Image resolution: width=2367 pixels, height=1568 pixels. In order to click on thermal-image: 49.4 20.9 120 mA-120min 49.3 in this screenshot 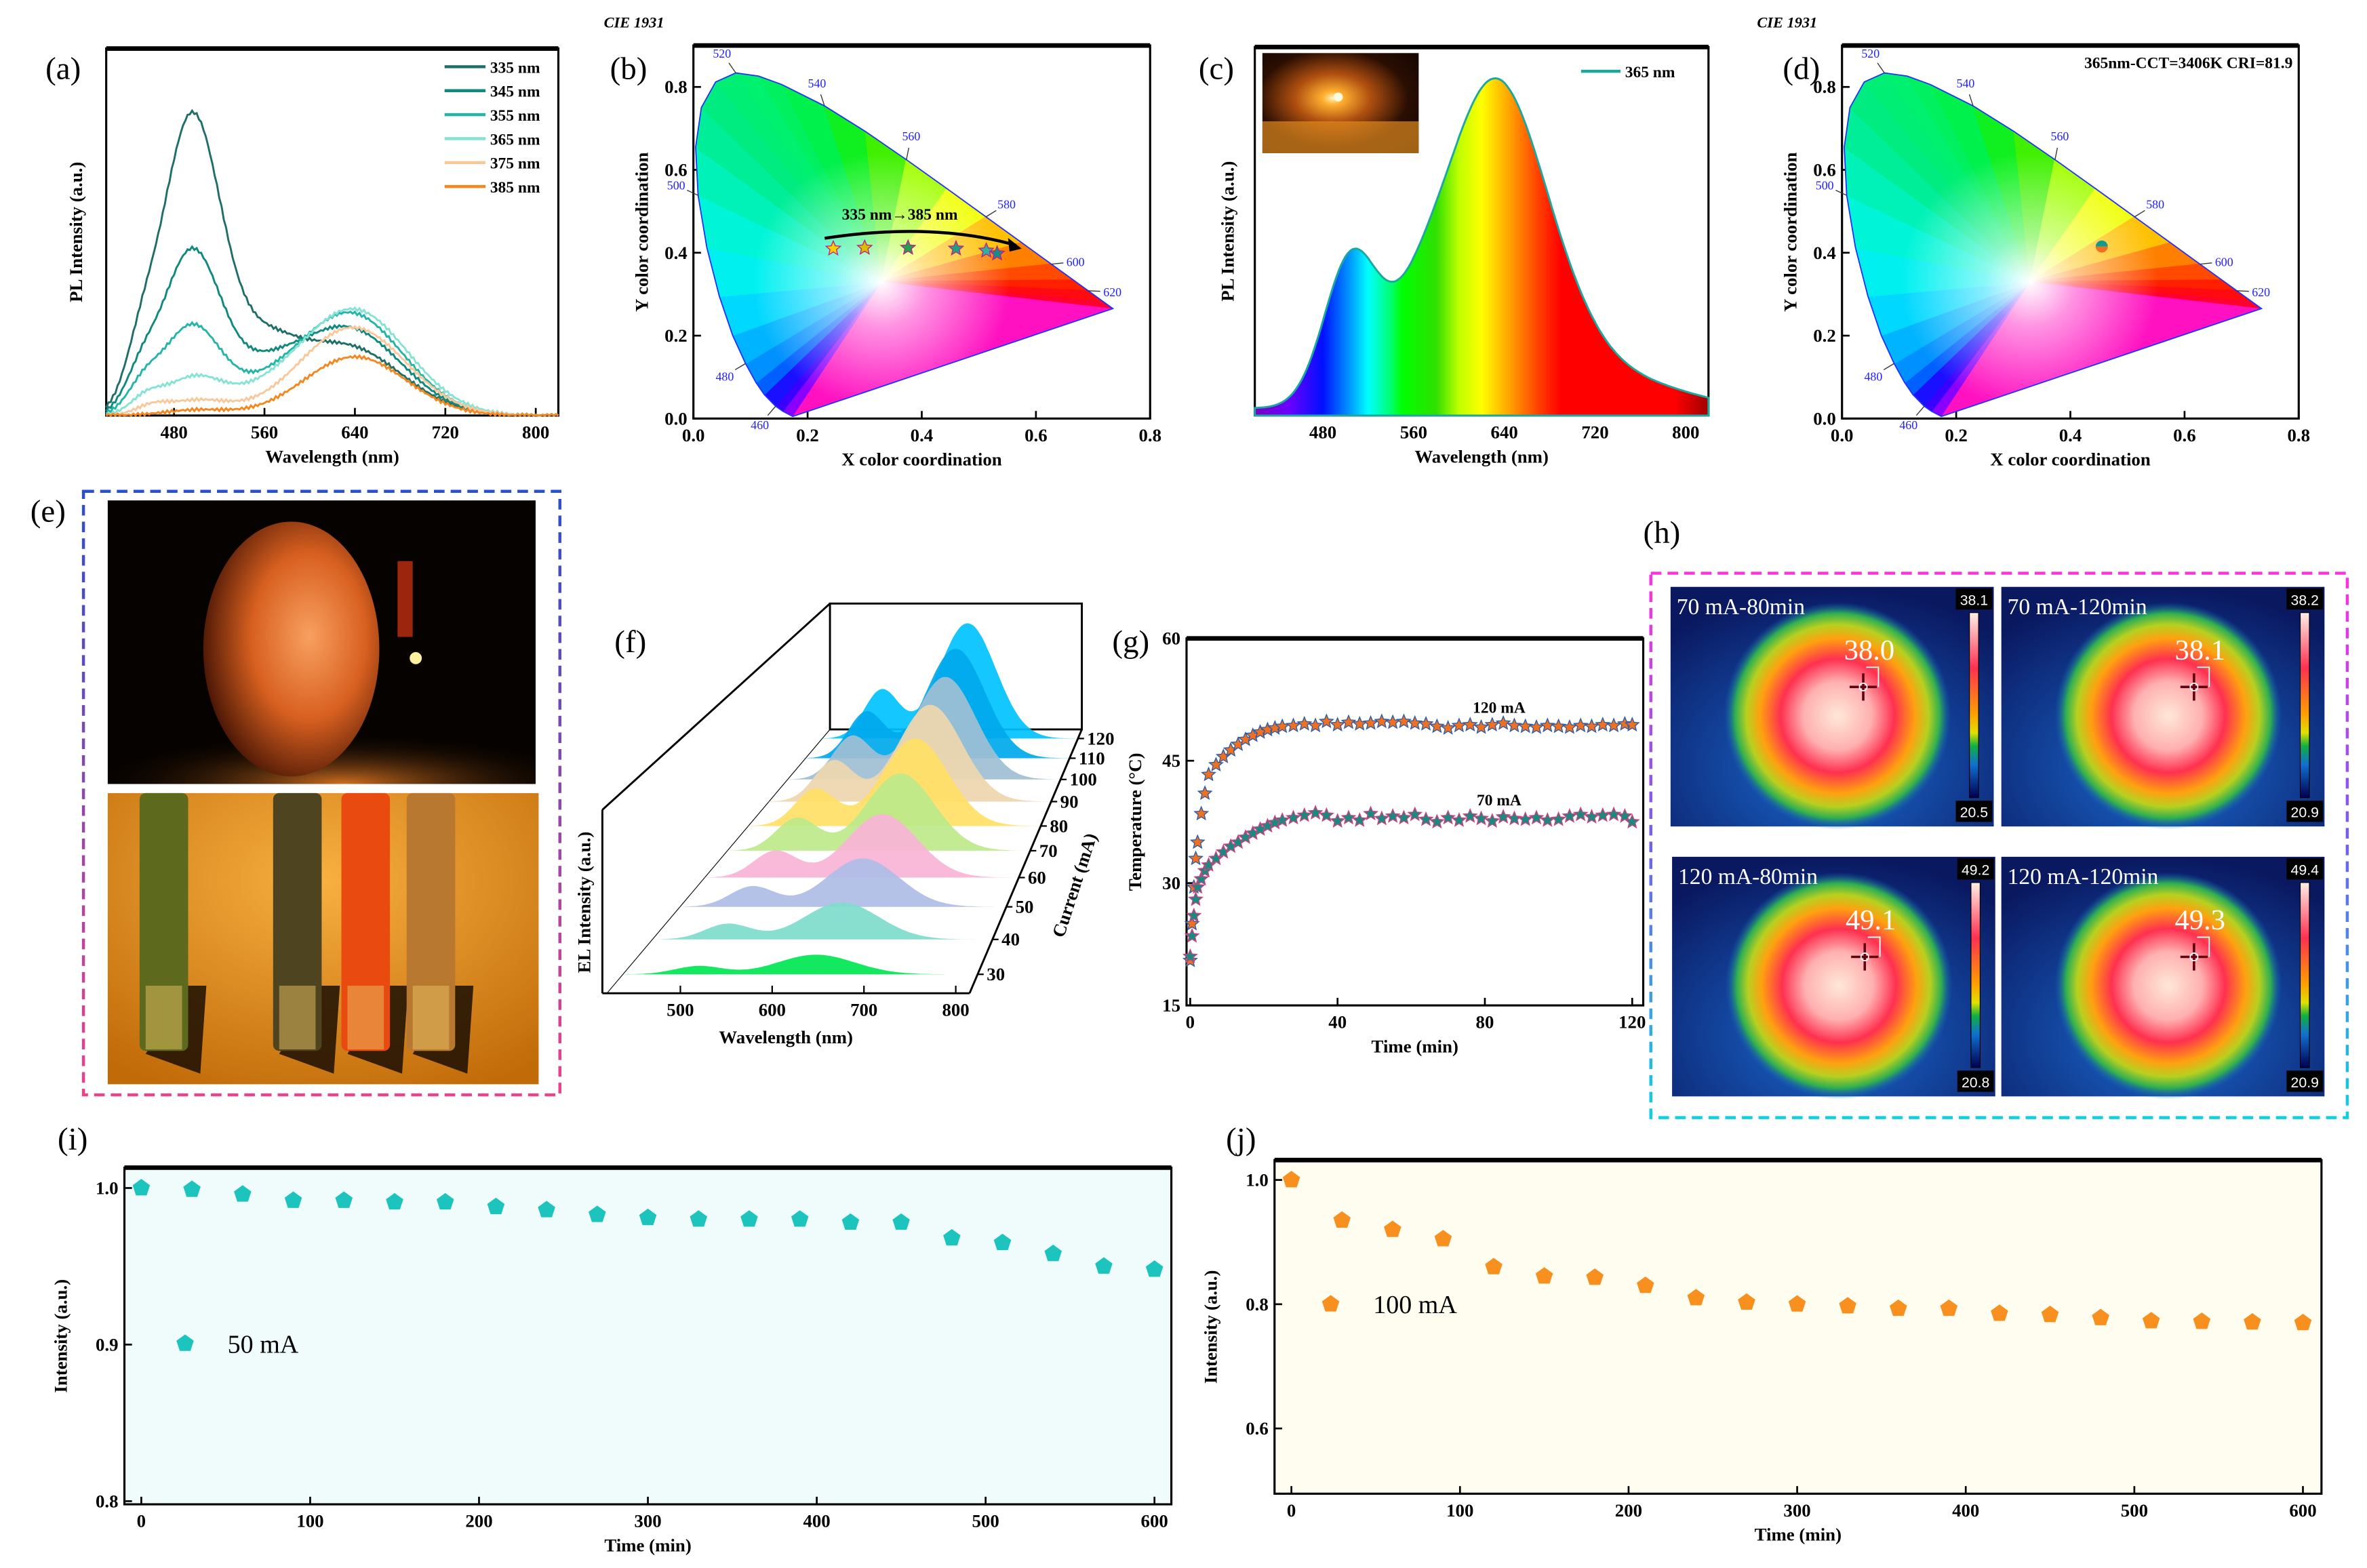, I will do `click(2163, 978)`.